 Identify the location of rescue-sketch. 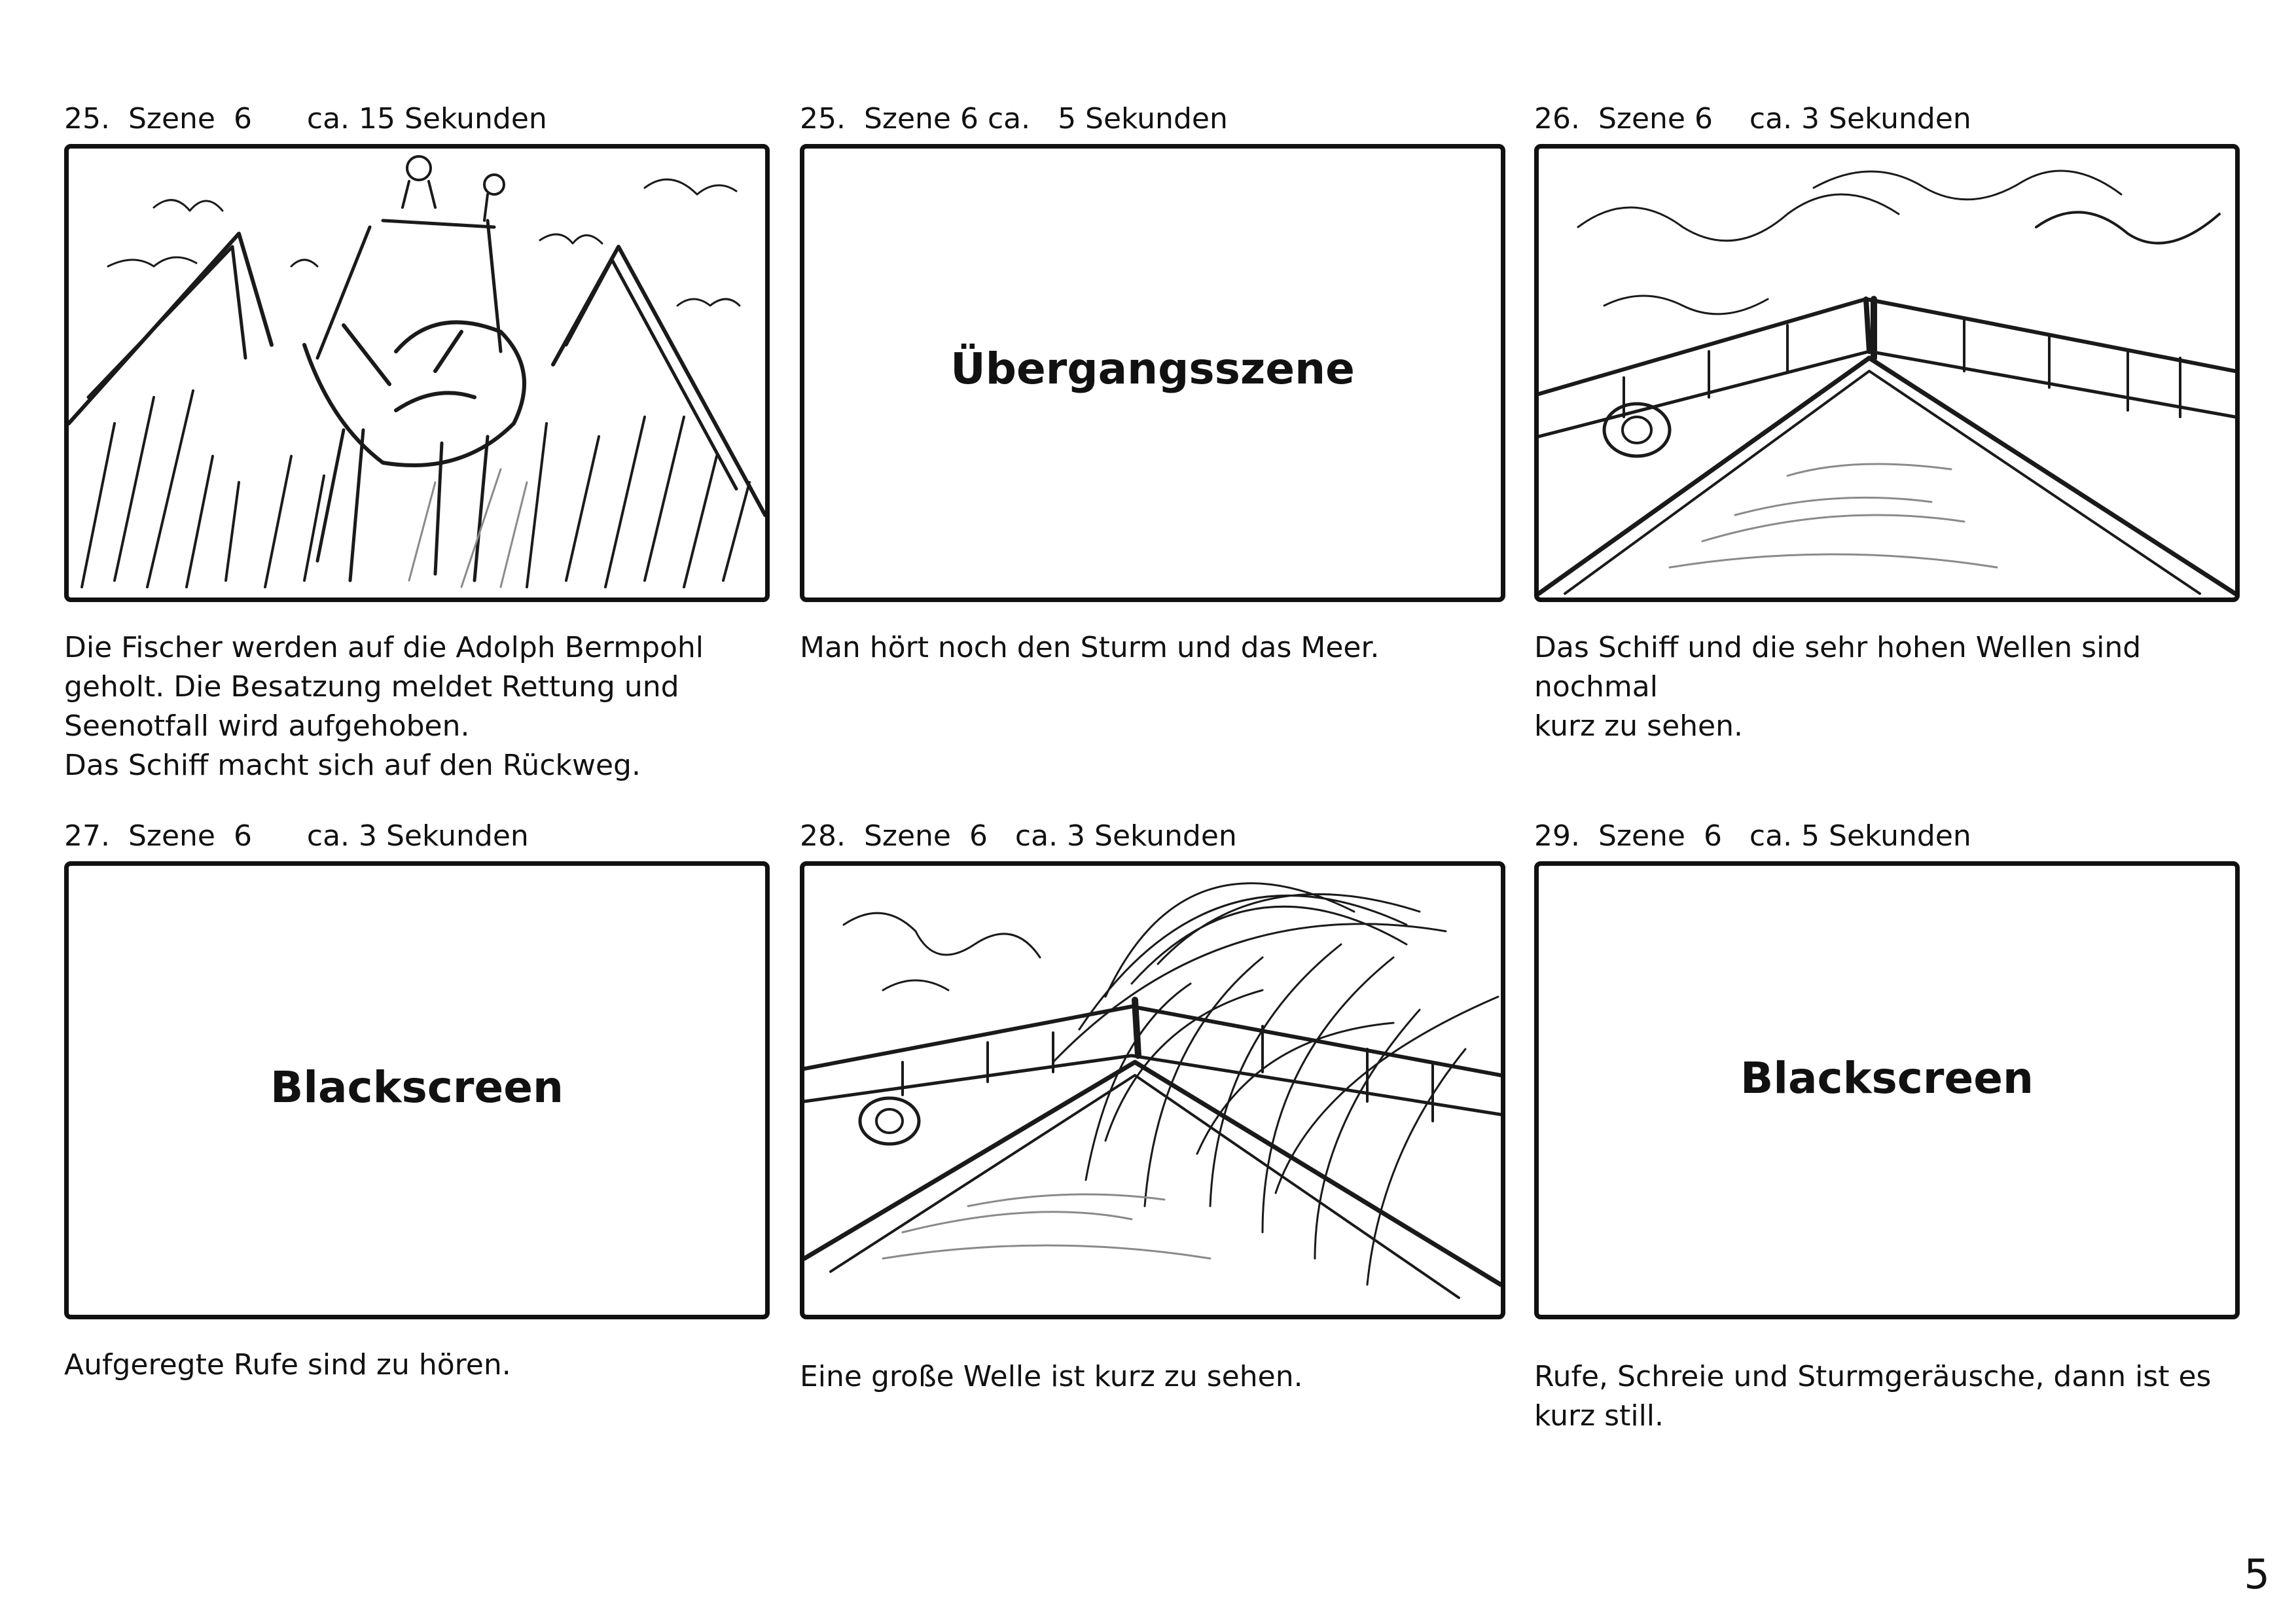
(417, 372).